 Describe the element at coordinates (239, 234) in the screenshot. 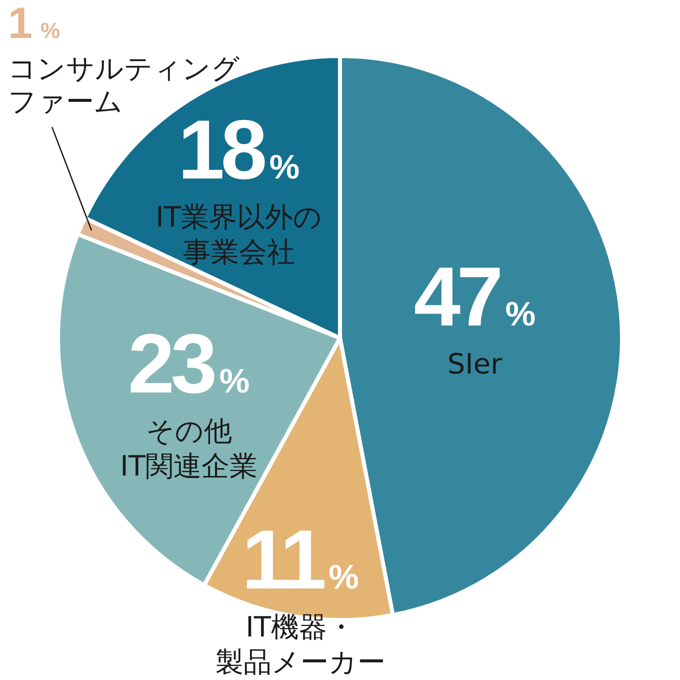

I see `slice-label: IT業界以外の事業会社` at that location.